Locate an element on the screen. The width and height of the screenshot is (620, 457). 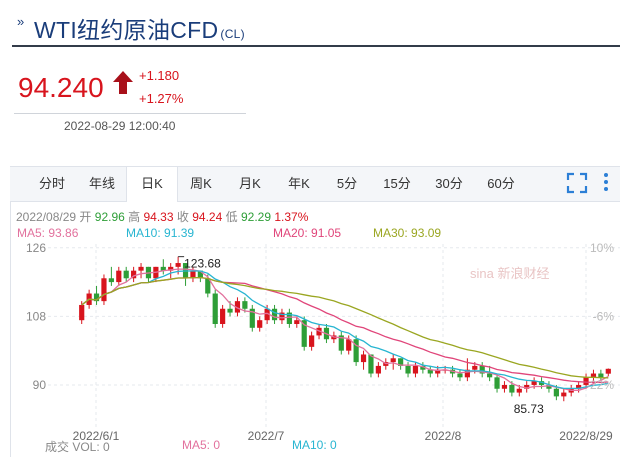
close-value: 94.24 is located at coordinates (207, 217).